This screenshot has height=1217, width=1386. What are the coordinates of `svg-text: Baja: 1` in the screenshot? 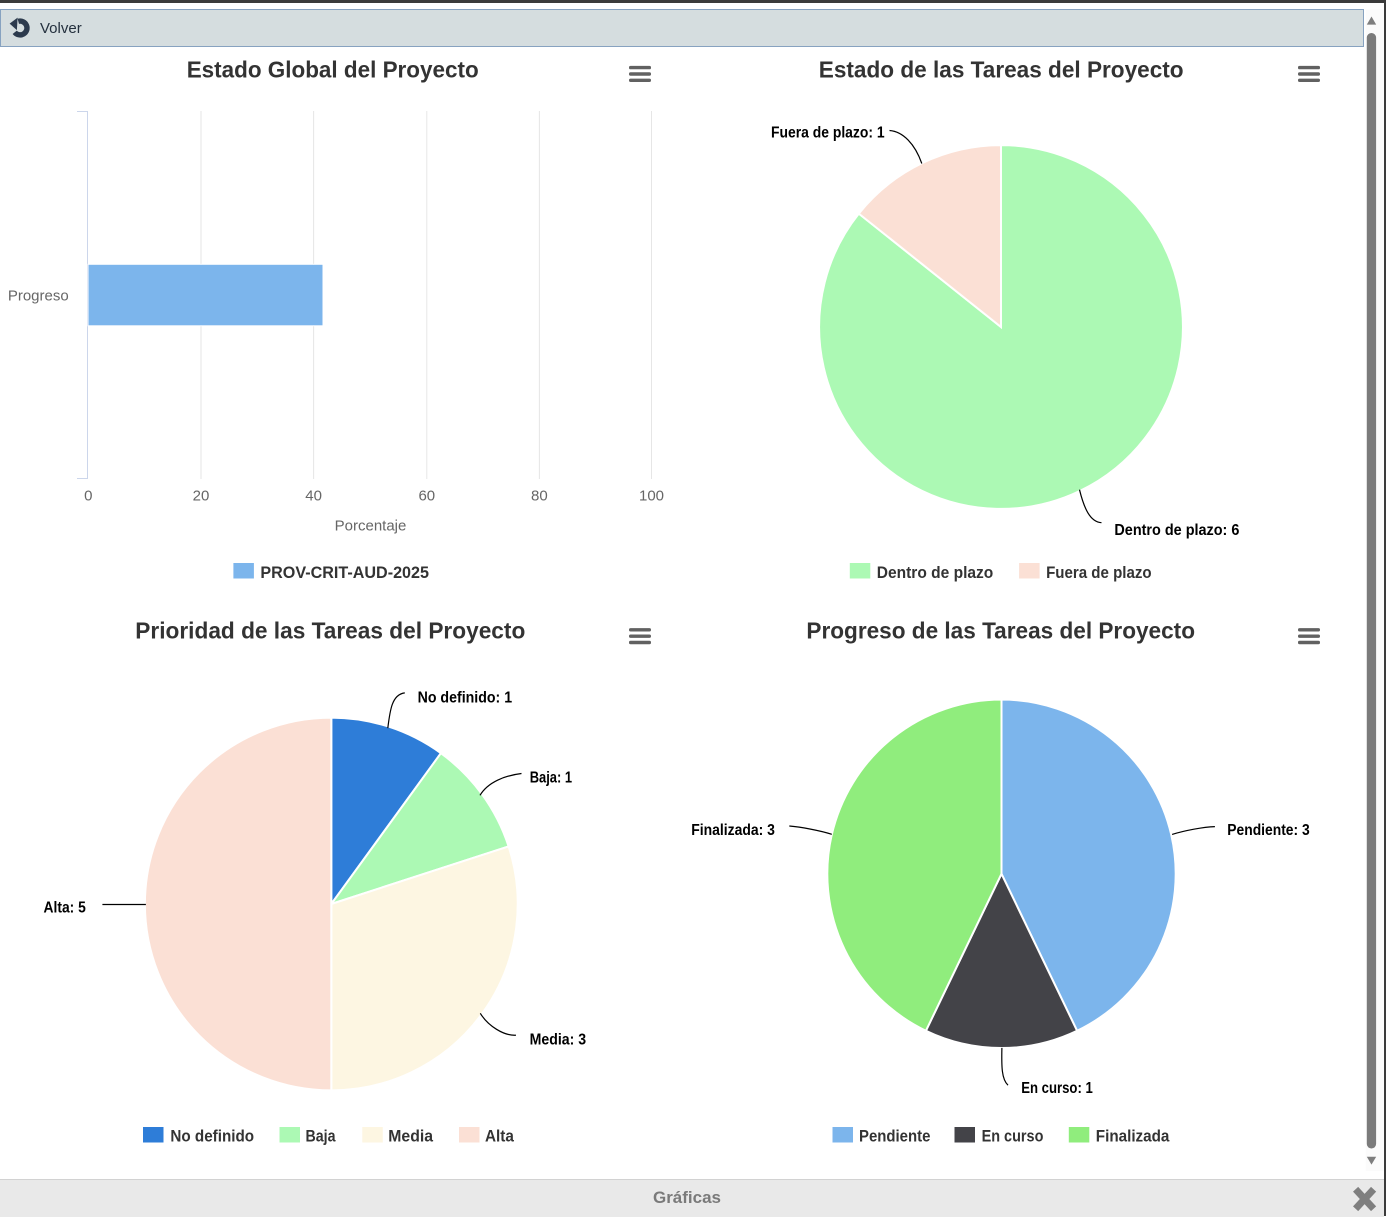 It's located at (551, 777).